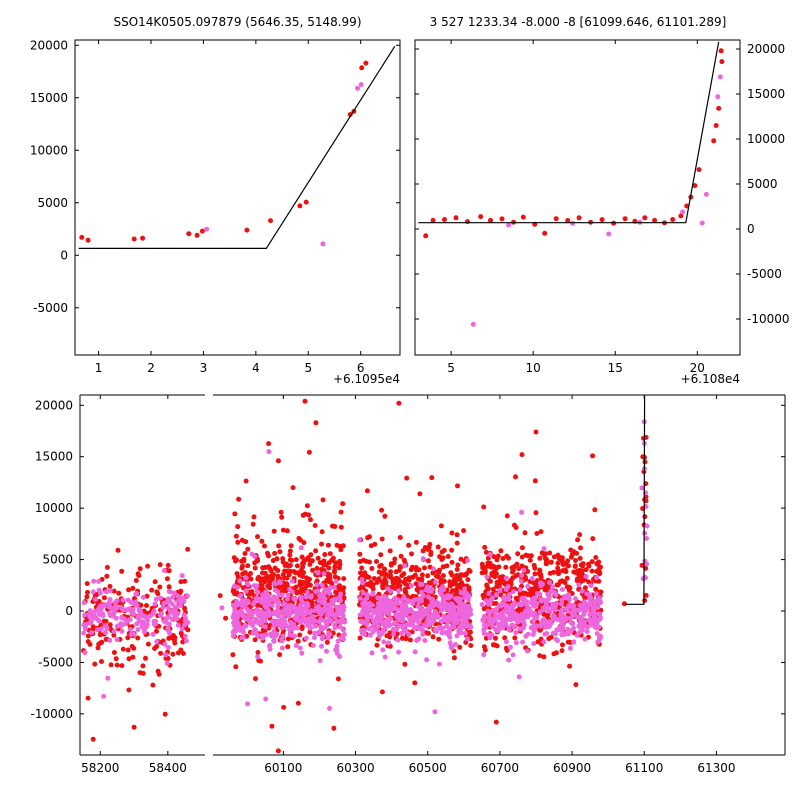 Image resolution: width=800 pixels, height=800 pixels. Describe the element at coordinates (428, 768) in the screenshot. I see `svg-text: 60500` at that location.